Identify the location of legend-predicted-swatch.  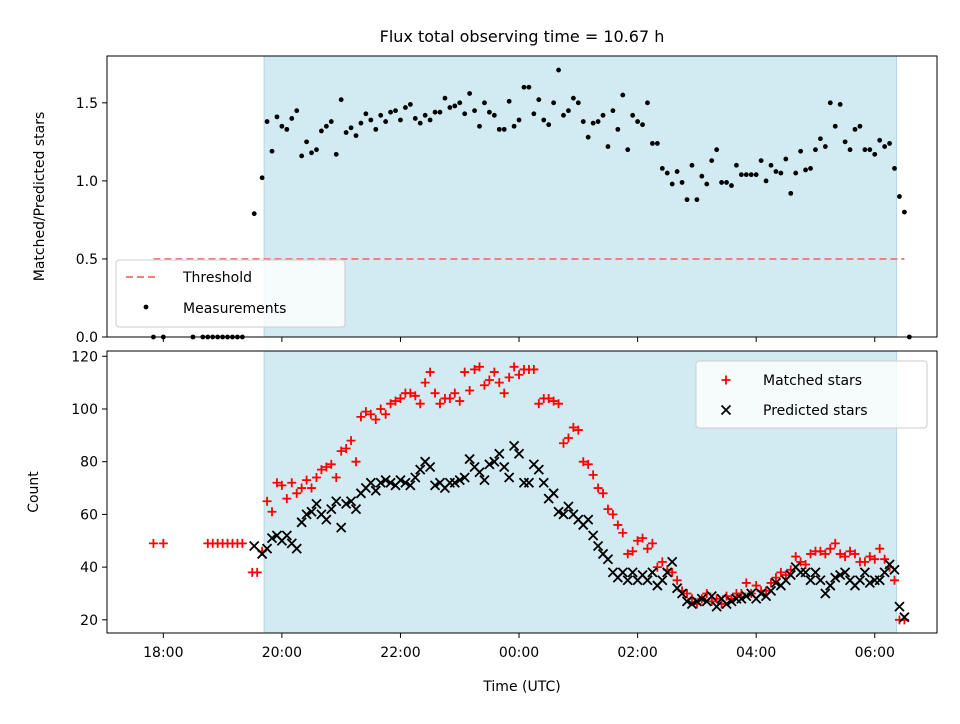
(726, 410).